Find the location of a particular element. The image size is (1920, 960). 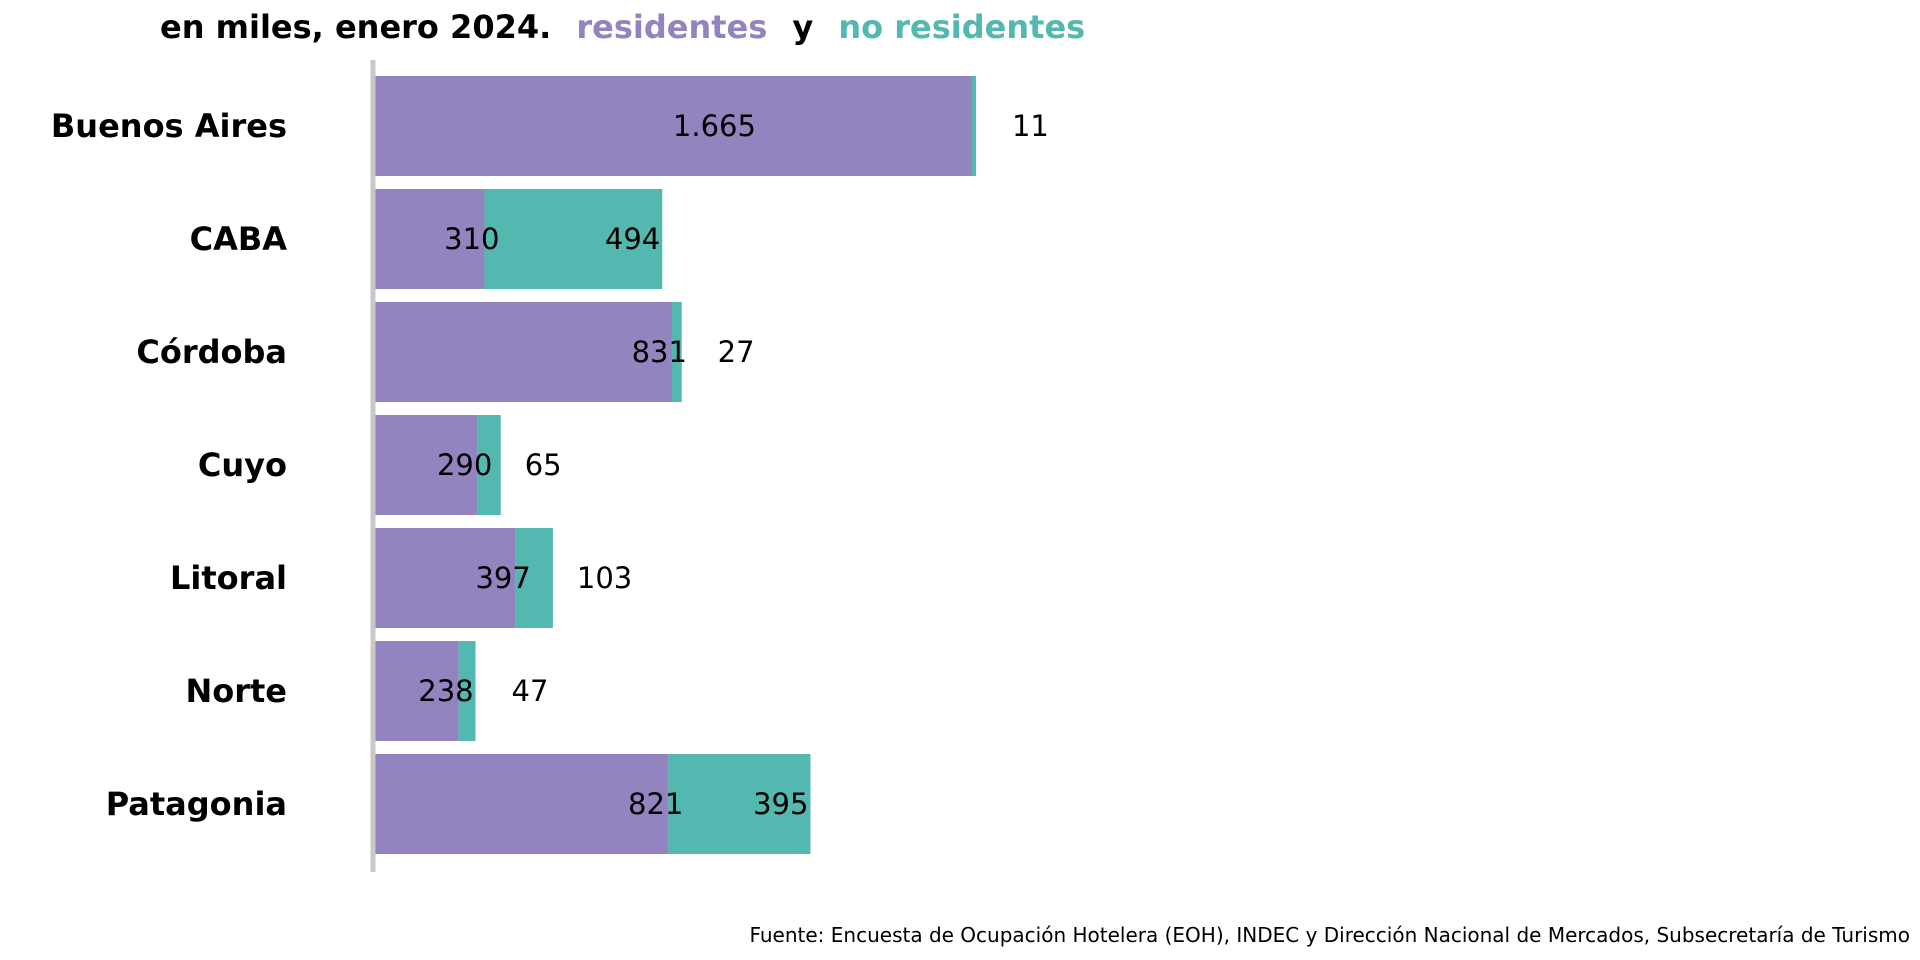

category-label: Cuyo is located at coordinates (242, 465).